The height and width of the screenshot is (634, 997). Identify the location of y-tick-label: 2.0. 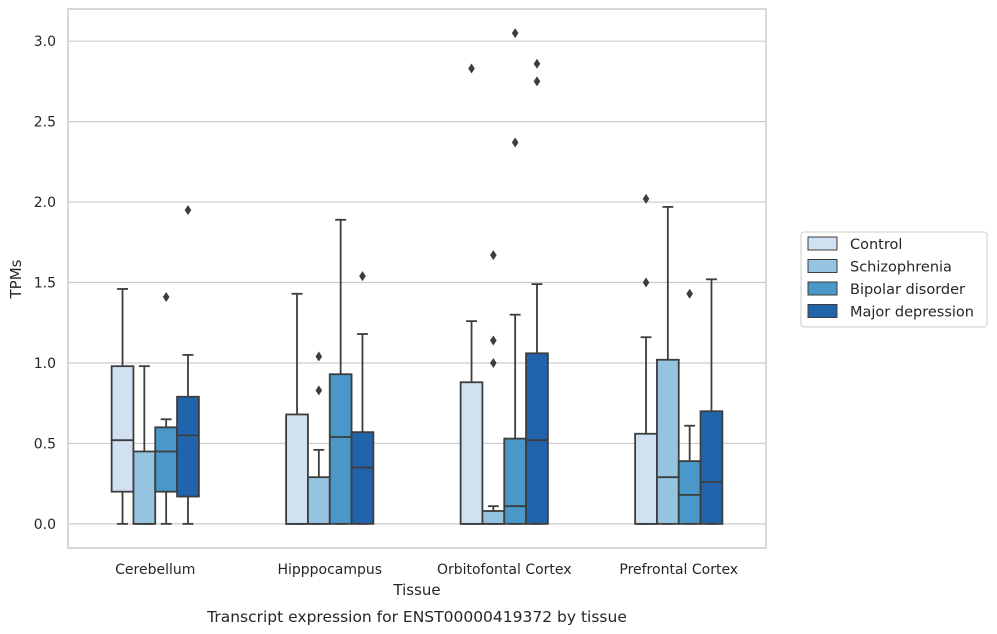
(45, 203).